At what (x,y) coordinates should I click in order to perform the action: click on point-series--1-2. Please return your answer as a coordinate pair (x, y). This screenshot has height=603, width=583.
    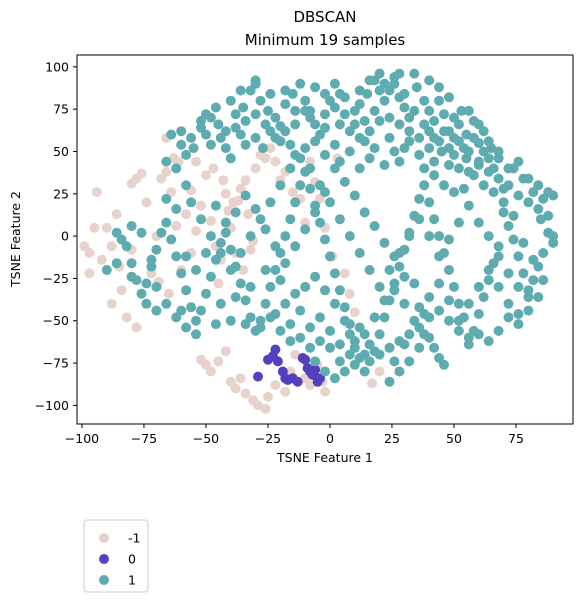
    Looking at the image, I should click on (89, 273).